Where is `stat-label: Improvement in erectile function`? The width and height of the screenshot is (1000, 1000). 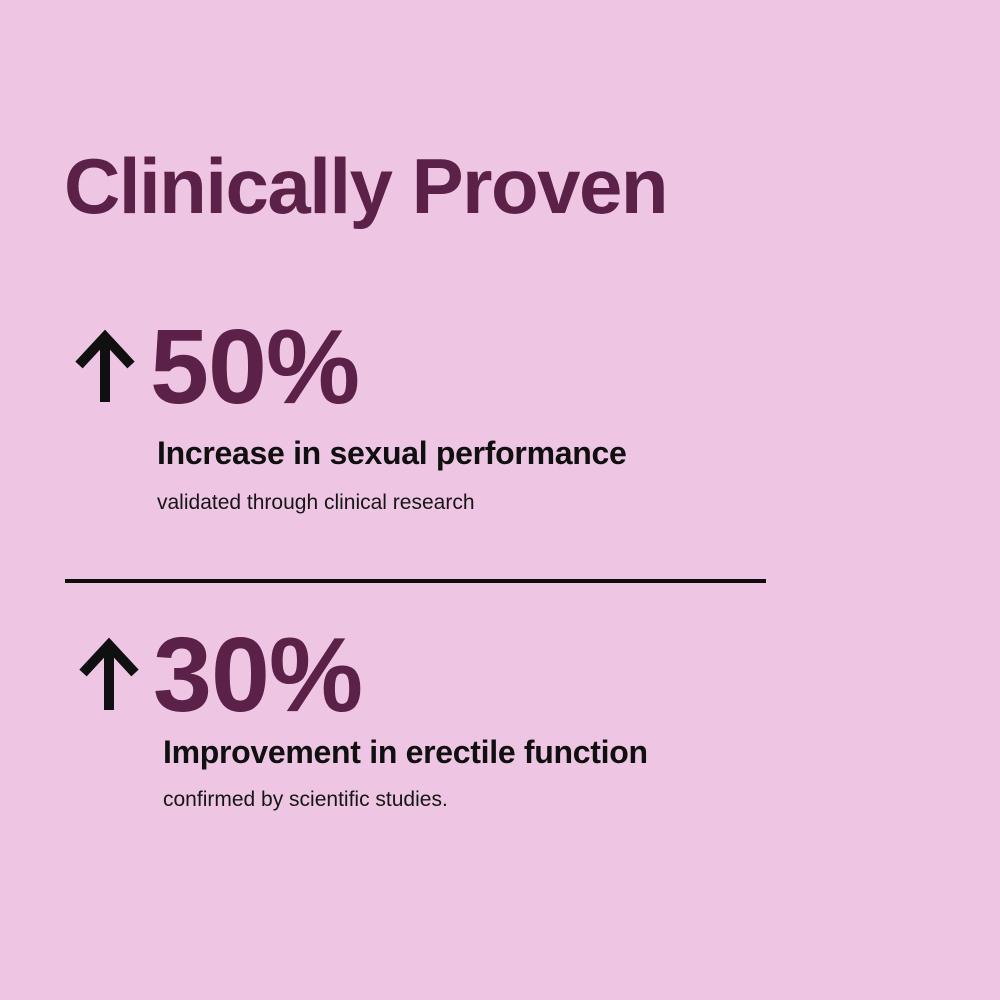
stat-label: Improvement in erectile function is located at coordinates (405, 752).